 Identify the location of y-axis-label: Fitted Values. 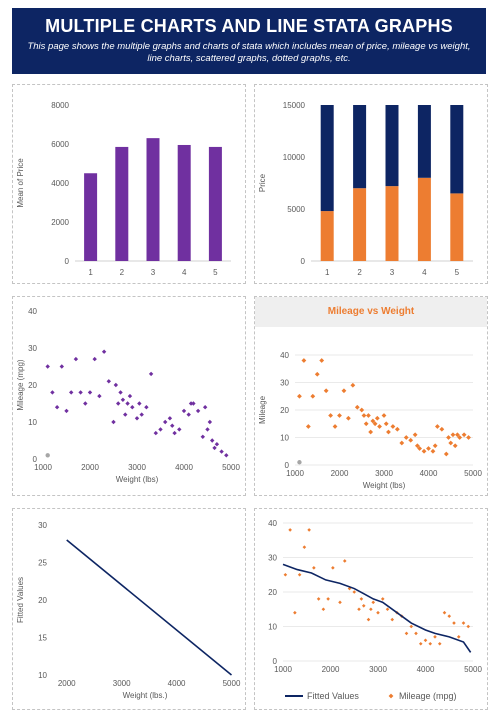
(20, 600).